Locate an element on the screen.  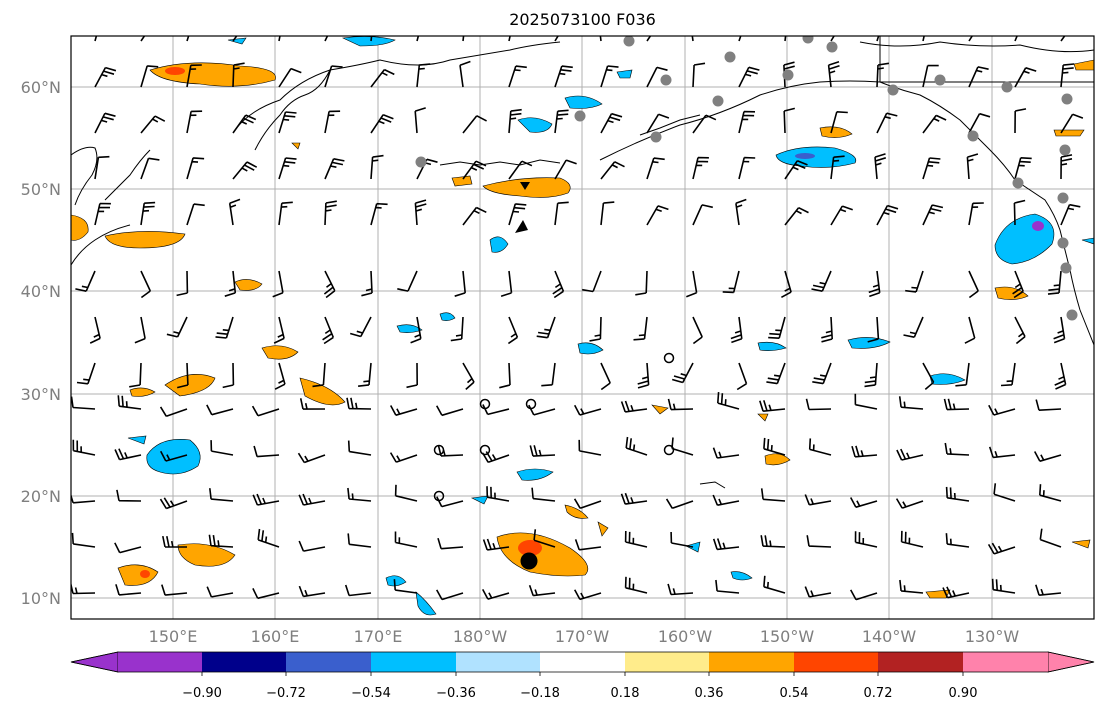
lat-label: 10°N is located at coordinates (41, 598).